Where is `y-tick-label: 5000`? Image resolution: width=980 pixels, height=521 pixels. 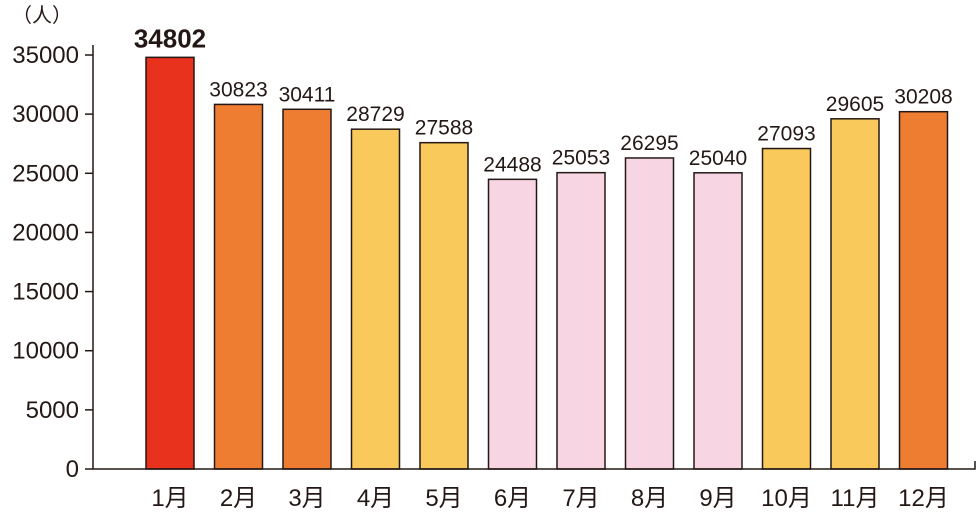
y-tick-label: 5000 is located at coordinates (52, 410).